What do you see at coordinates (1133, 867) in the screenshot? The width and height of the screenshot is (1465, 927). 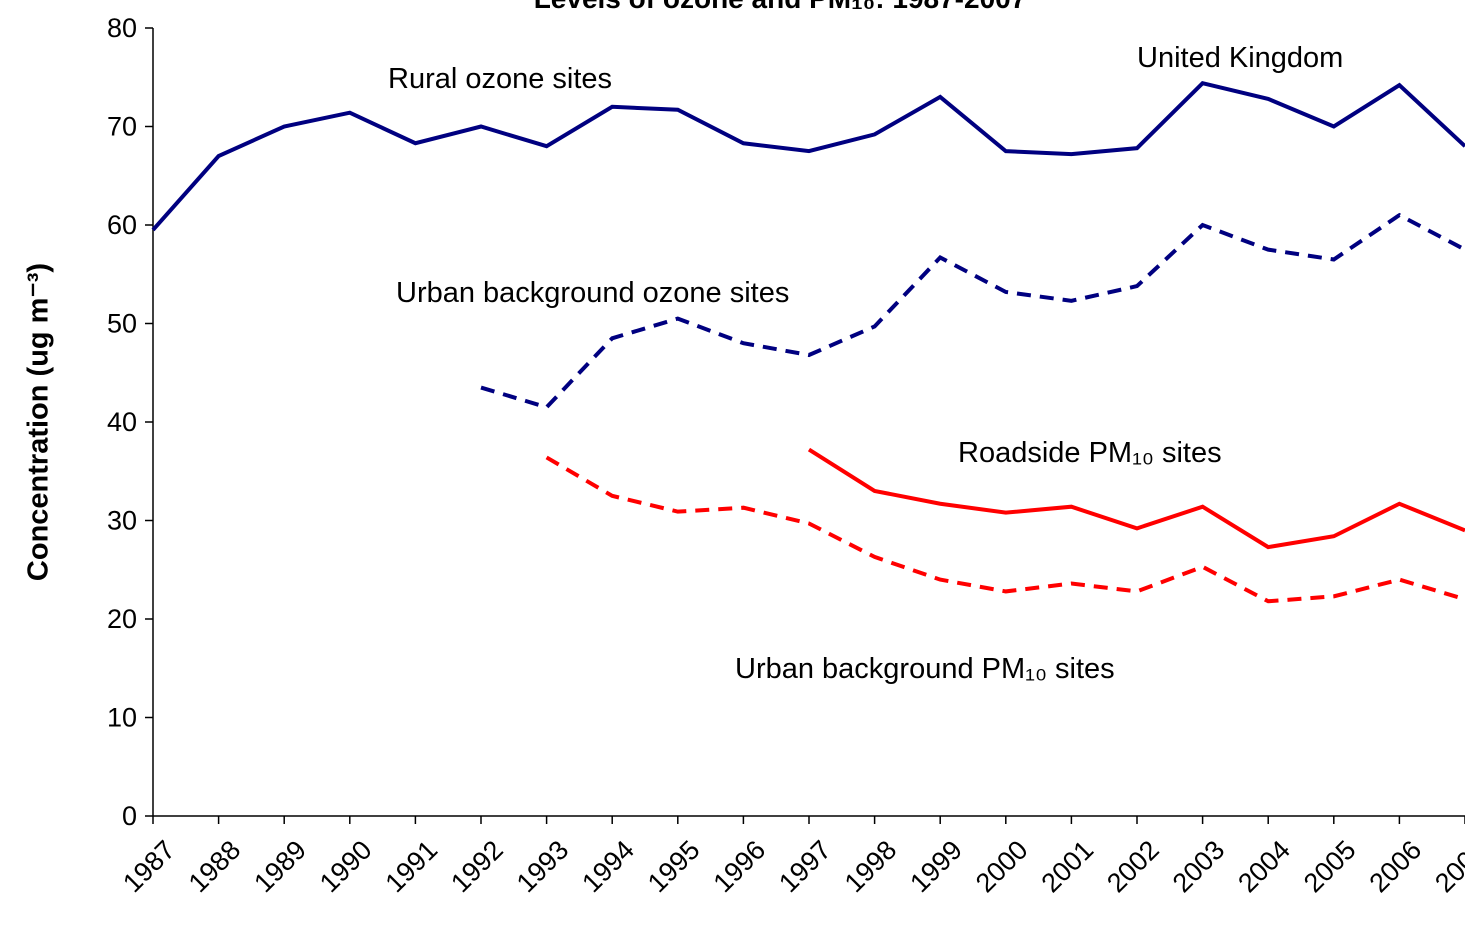 I see `x-tick-label: 2002` at bounding box center [1133, 867].